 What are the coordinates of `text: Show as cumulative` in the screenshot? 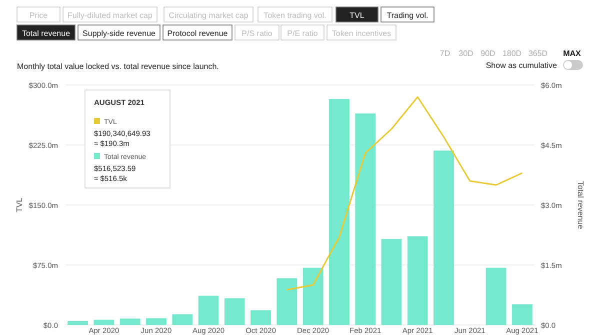 It's located at (522, 65).